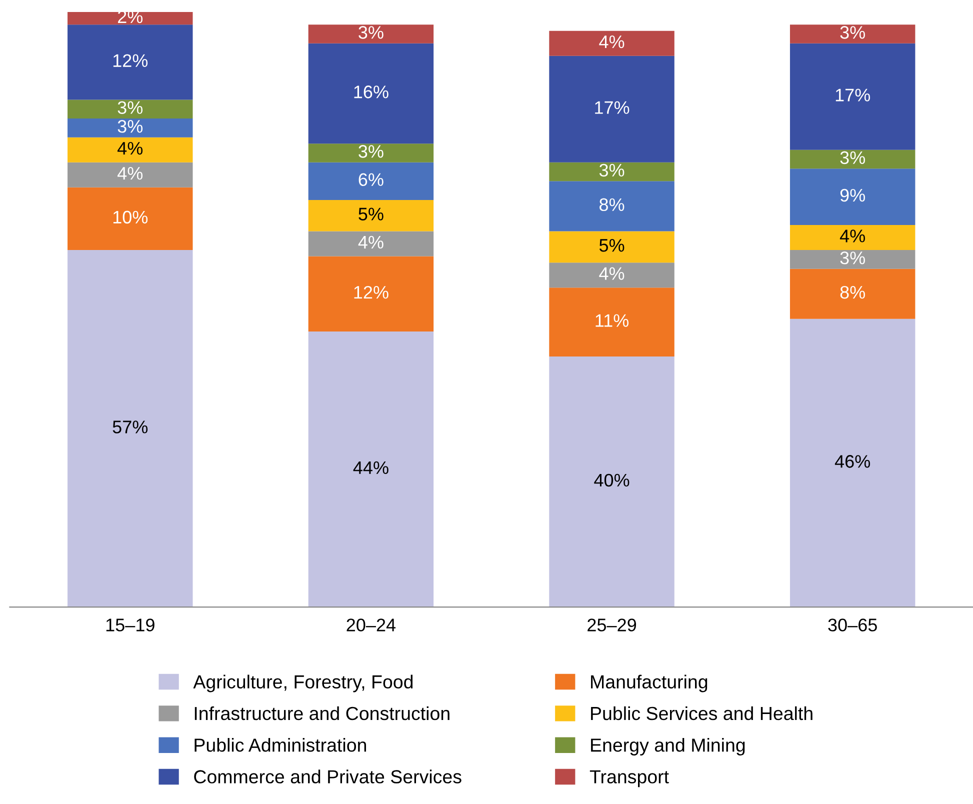 The image size is (973, 804). I want to click on data-label: 10%, so click(130, 217).